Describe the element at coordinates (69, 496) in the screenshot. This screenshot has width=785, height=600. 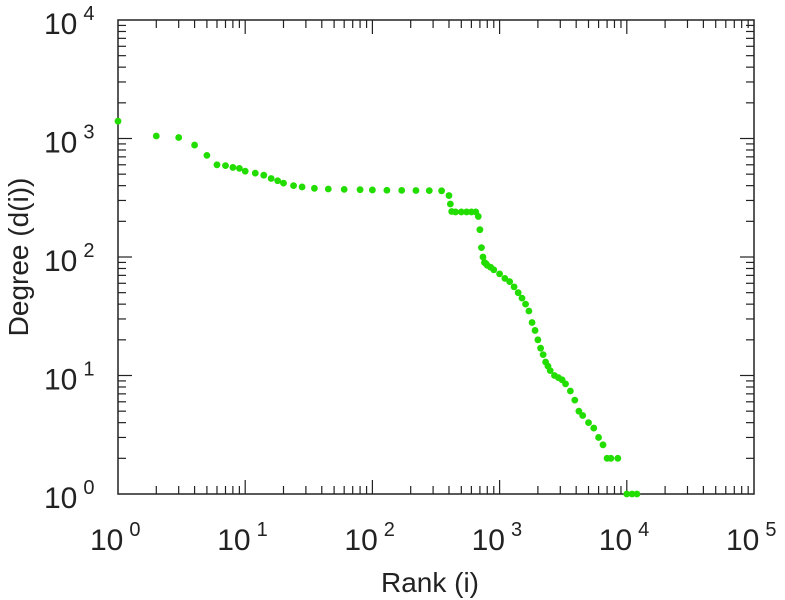
I see `y-tick-label: 10 0` at that location.